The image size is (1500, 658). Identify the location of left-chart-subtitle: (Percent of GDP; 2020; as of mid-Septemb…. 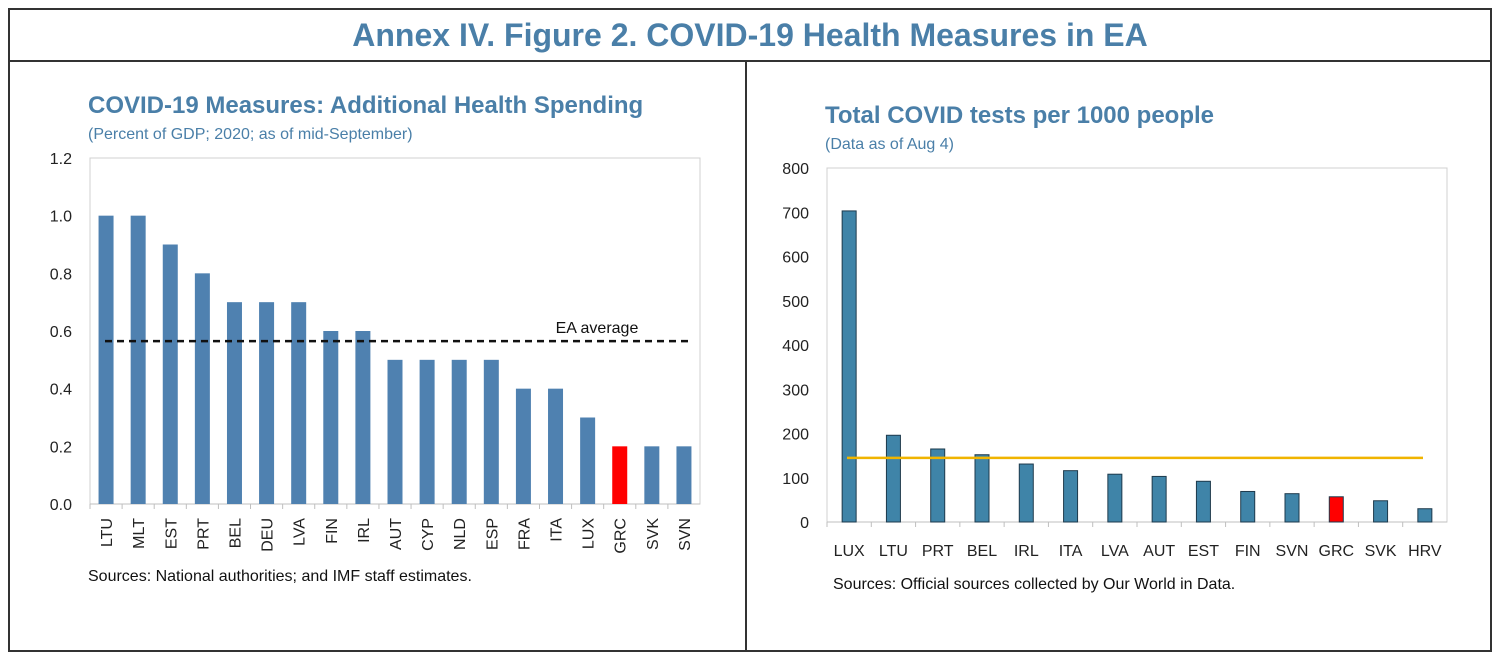
(250, 134).